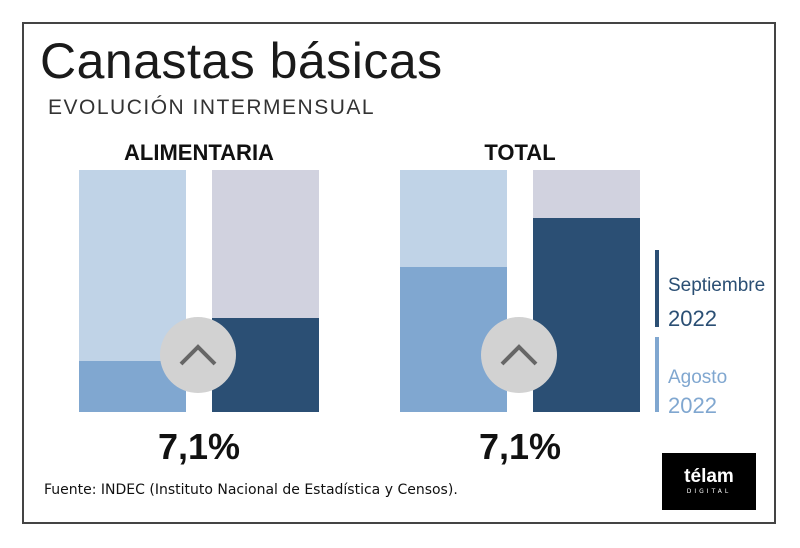 Image resolution: width=800 pixels, height=548 pixels. I want to click on legend-swatch-septiembre, so click(657, 288).